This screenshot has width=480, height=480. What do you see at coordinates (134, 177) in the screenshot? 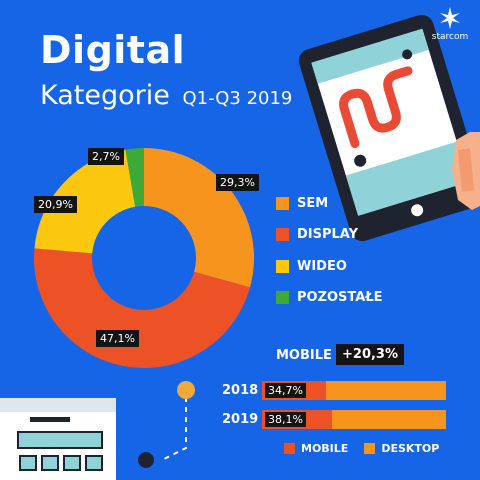
I see `donut-slice-pozostałe` at bounding box center [134, 177].